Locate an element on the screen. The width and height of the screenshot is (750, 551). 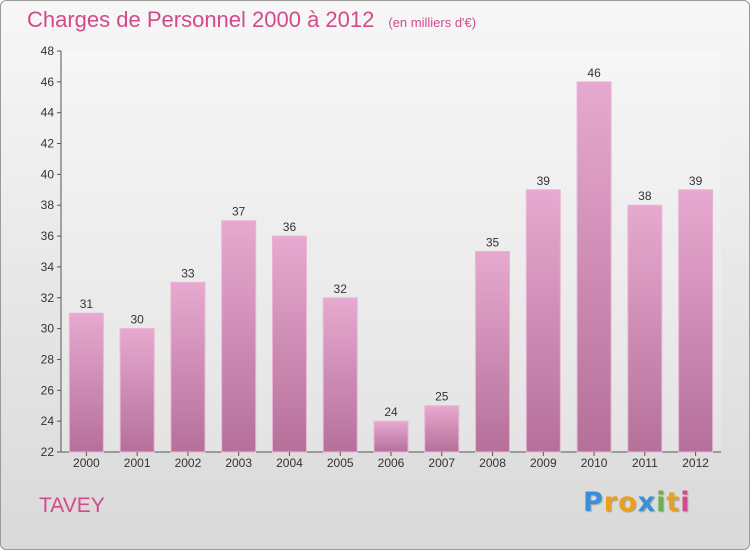
commune-name: TAVEY is located at coordinates (72, 505).